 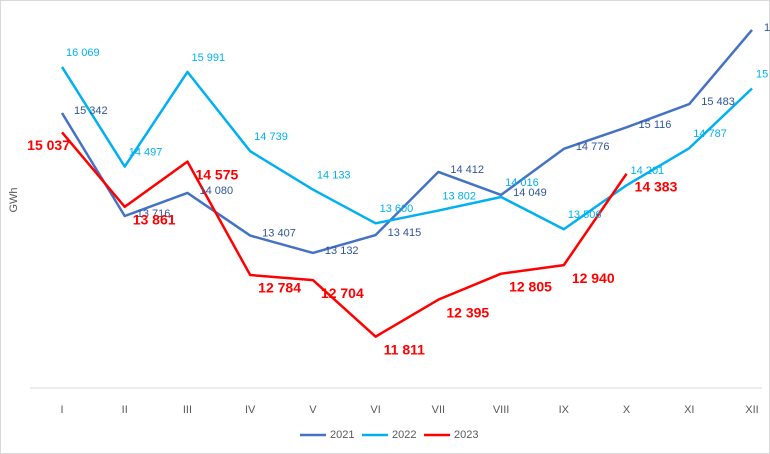 What do you see at coordinates (154, 214) in the screenshot?
I see `data-label: 13 716` at bounding box center [154, 214].